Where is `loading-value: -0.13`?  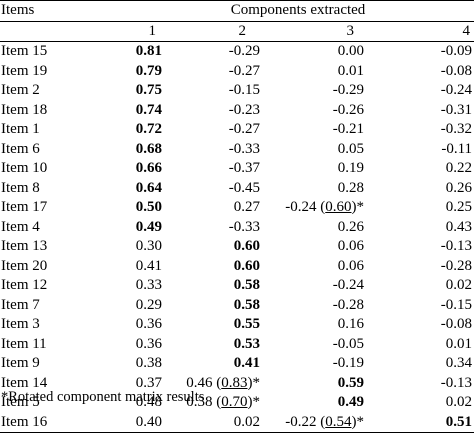
loading-value: -0.13 is located at coordinates (456, 246).